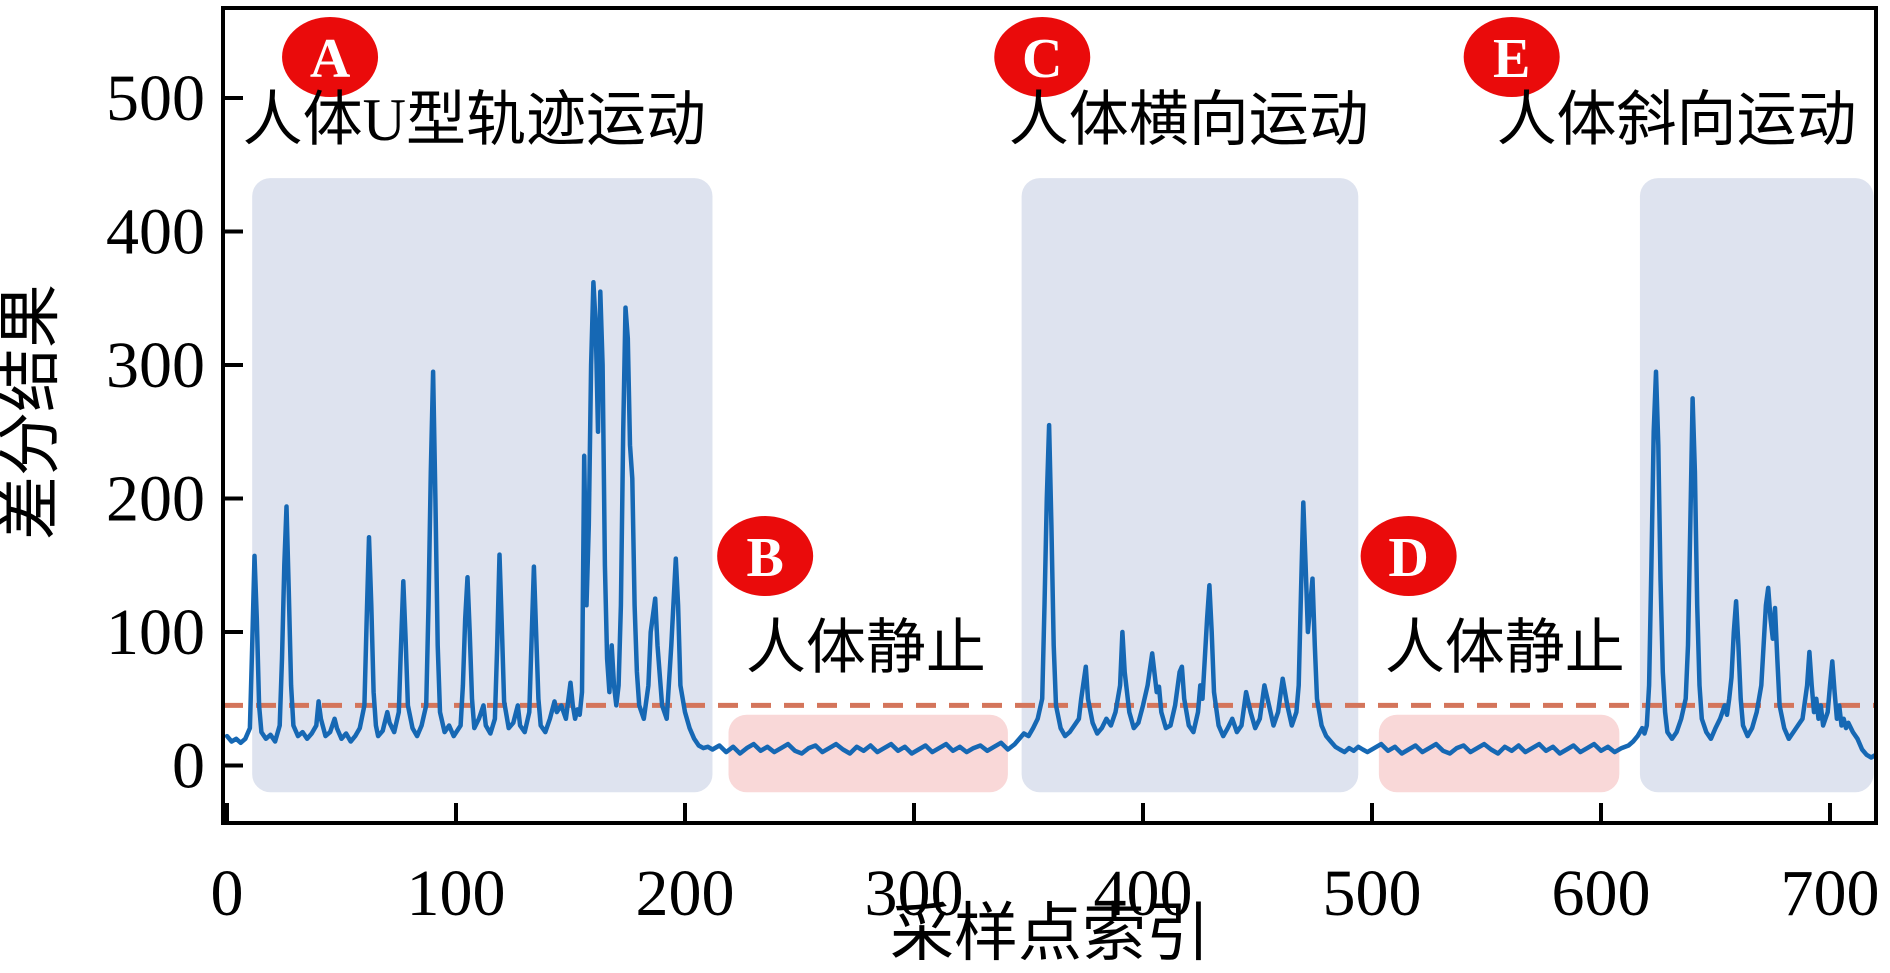  I want to click on region-a-badge, so click(330, 57).